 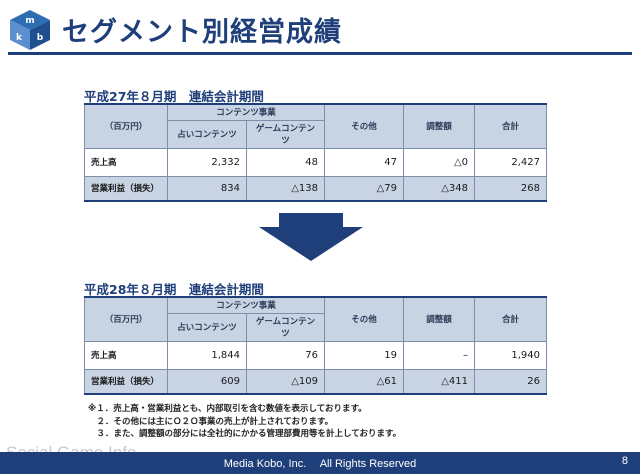 I want to click on table-cell: △61, so click(x=364, y=381).